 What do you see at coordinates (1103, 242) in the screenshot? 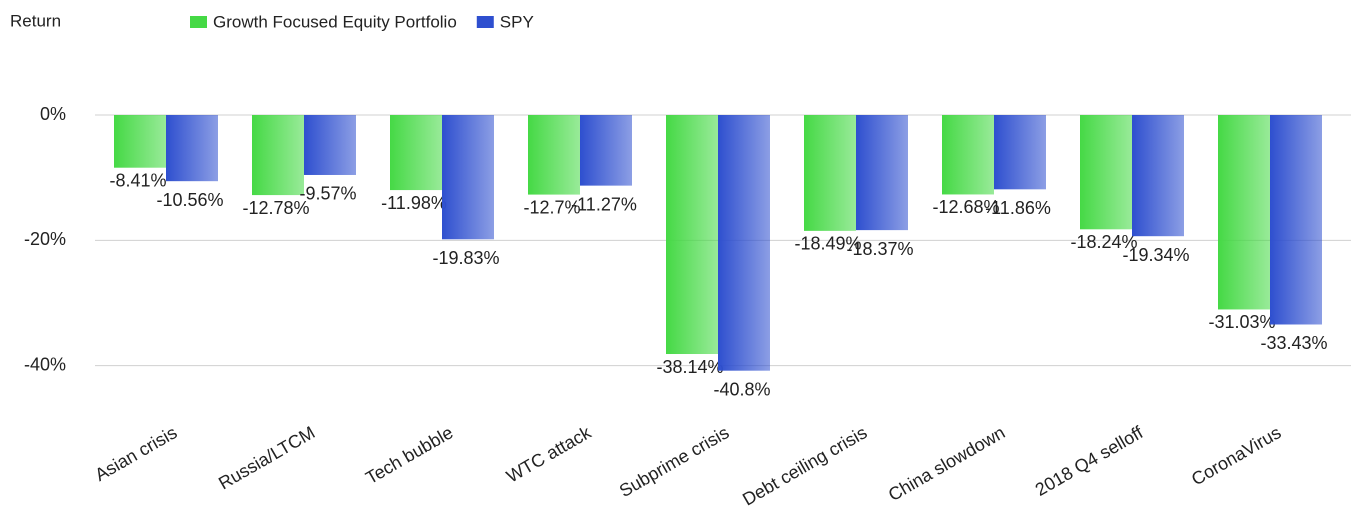
I see `data-label: -18.24%` at bounding box center [1103, 242].